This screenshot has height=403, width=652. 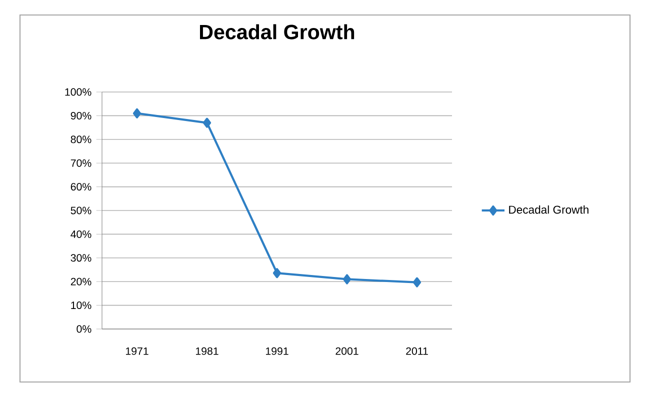 I want to click on chart-title: Decadal Growth, so click(x=277, y=32).